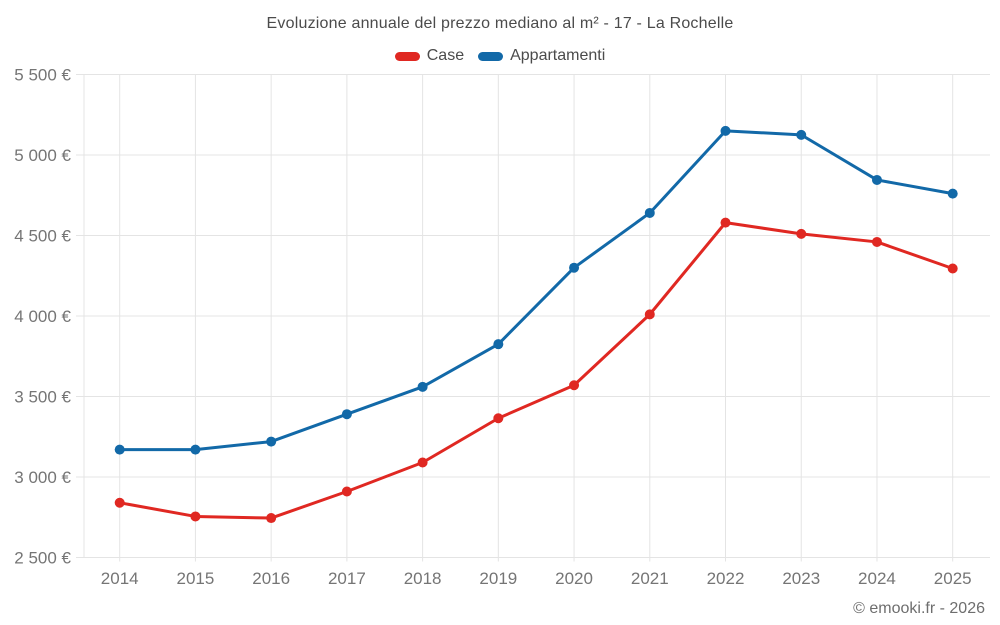 This screenshot has height=625, width=1000. I want to click on y-axis-label: 5 000 €, so click(42, 155).